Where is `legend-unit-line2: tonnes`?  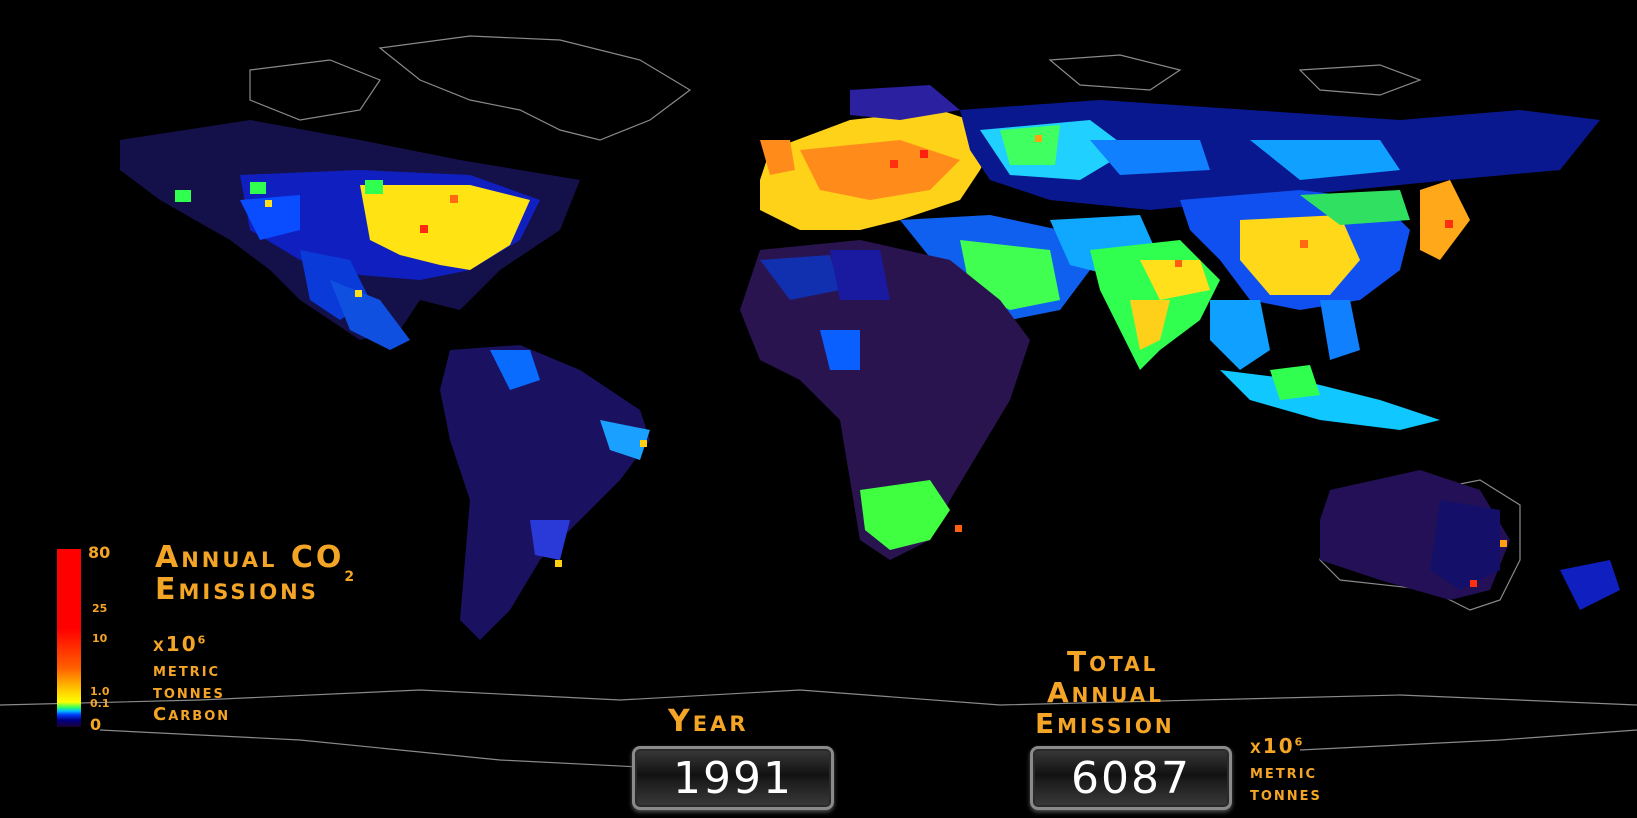 legend-unit-line2: tonnes is located at coordinates (189, 692).